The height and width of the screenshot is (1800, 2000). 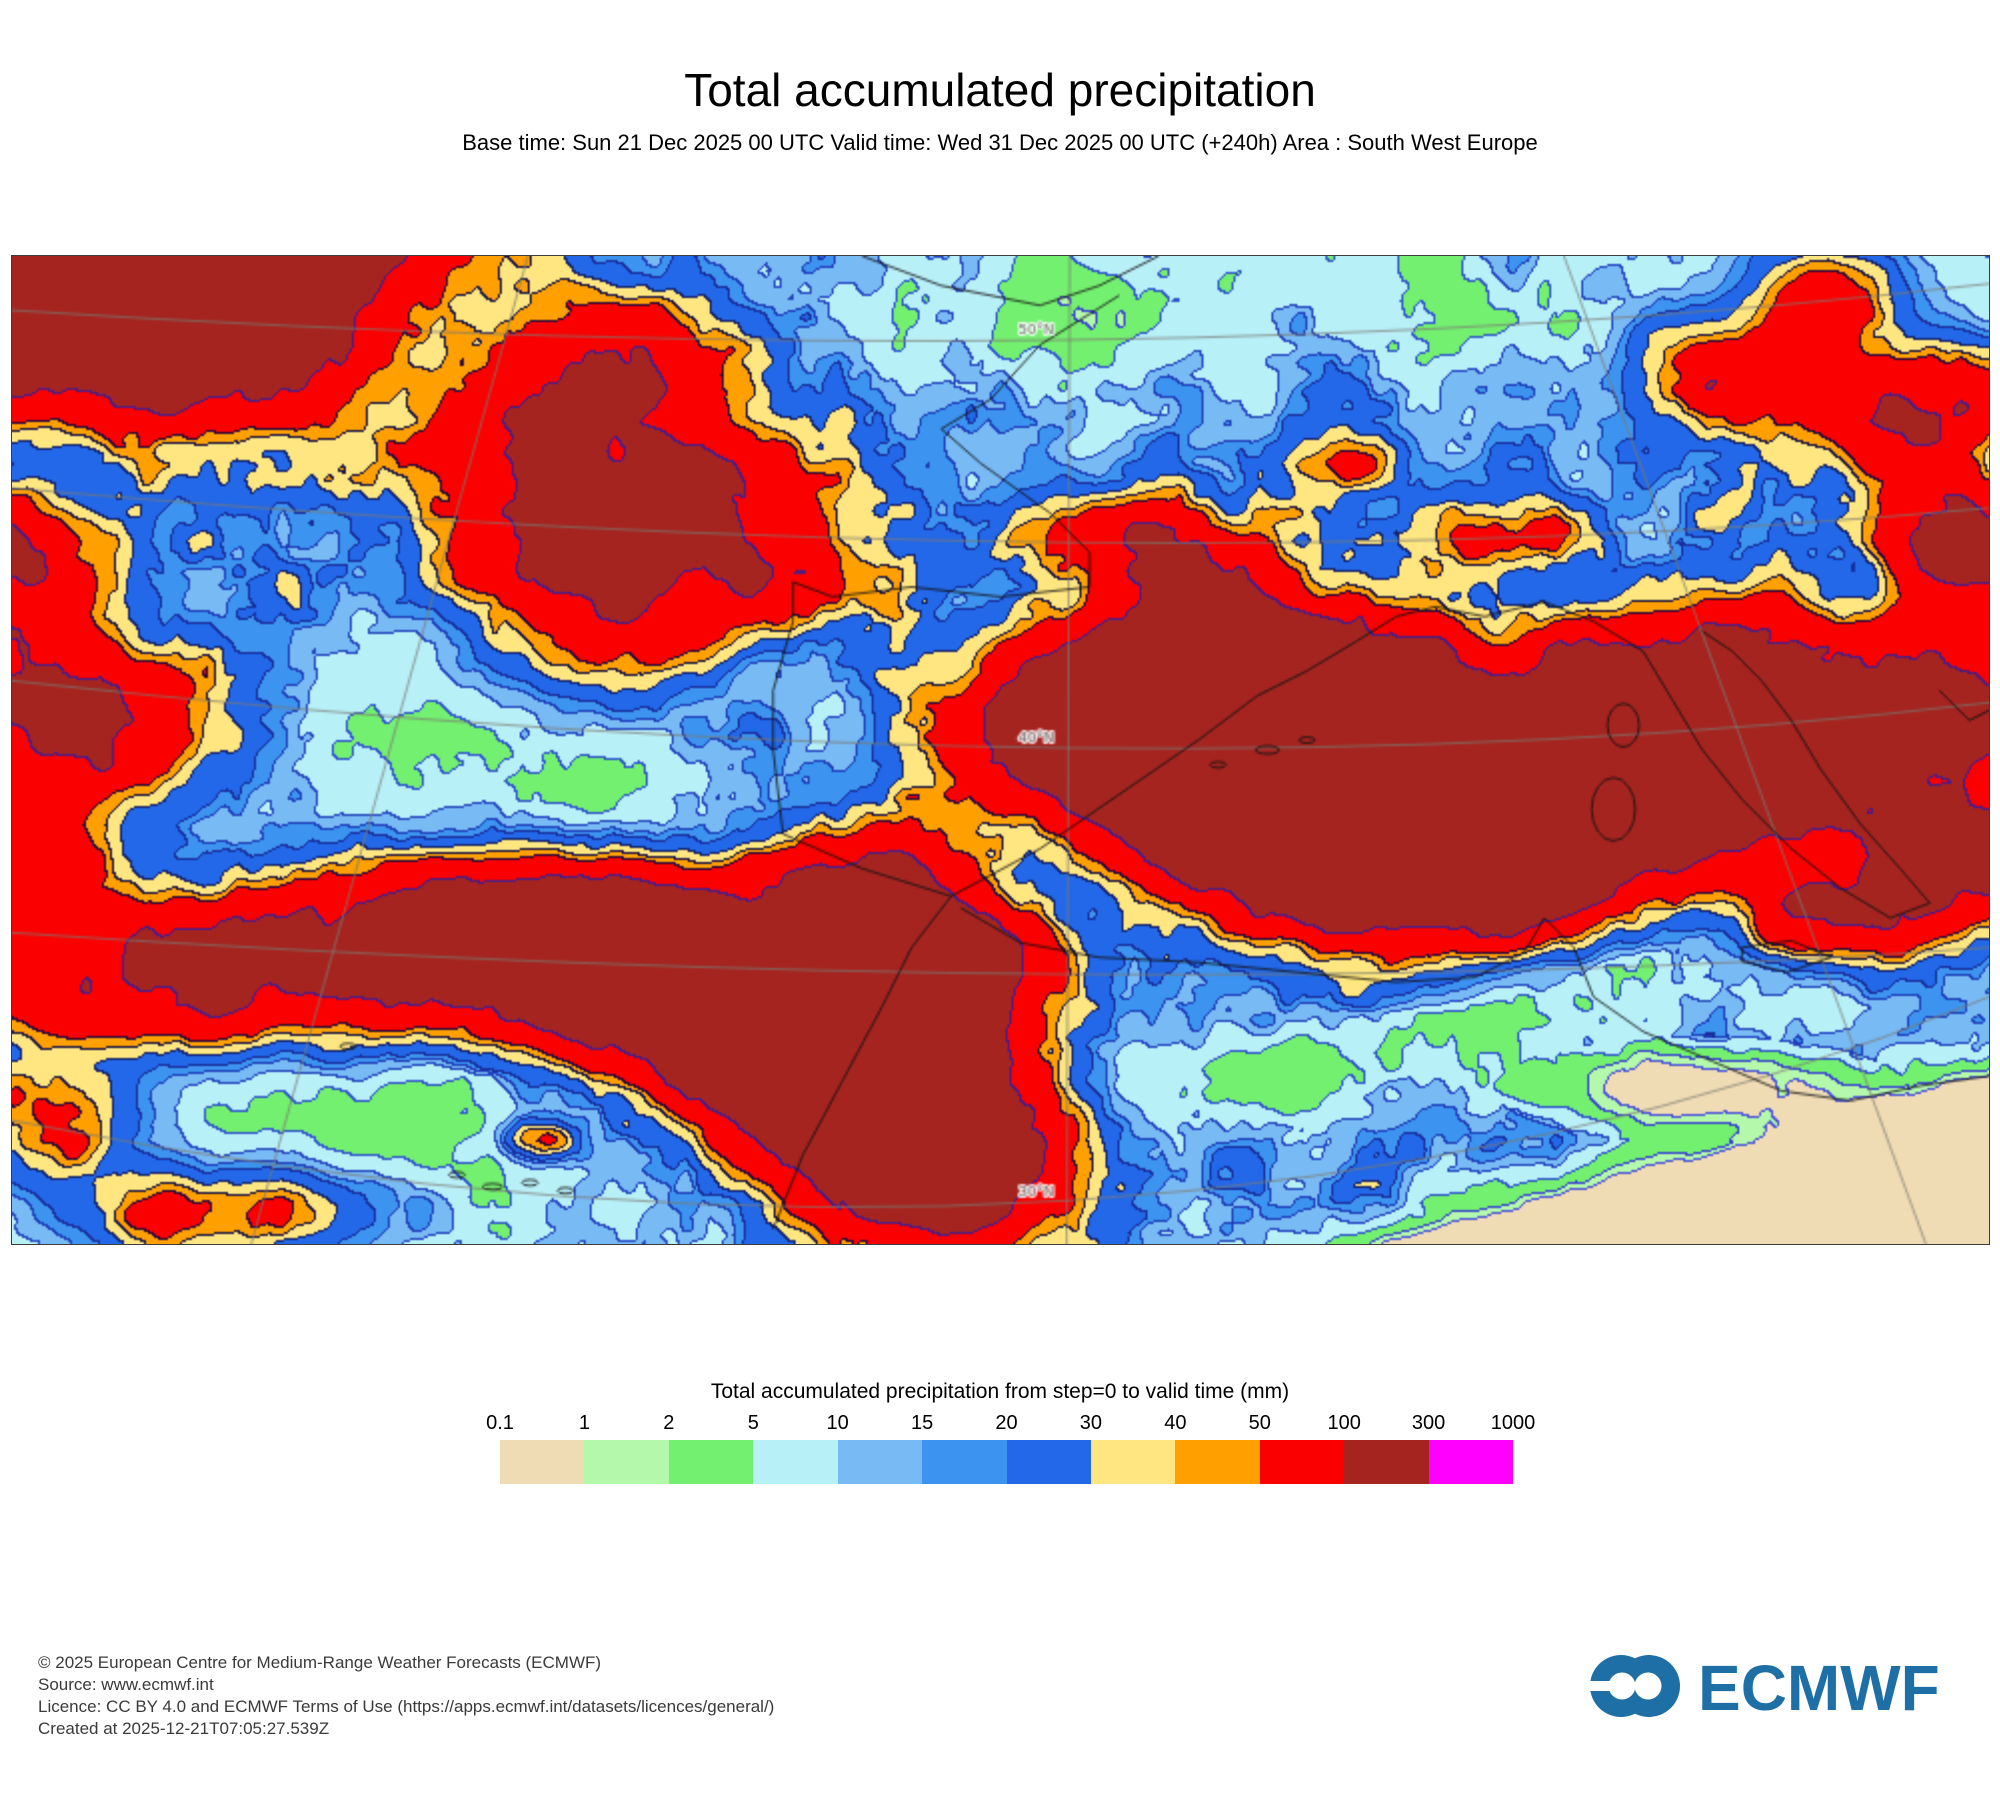 What do you see at coordinates (1513, 1423) in the screenshot?
I see `legend-tick-label: 1000` at bounding box center [1513, 1423].